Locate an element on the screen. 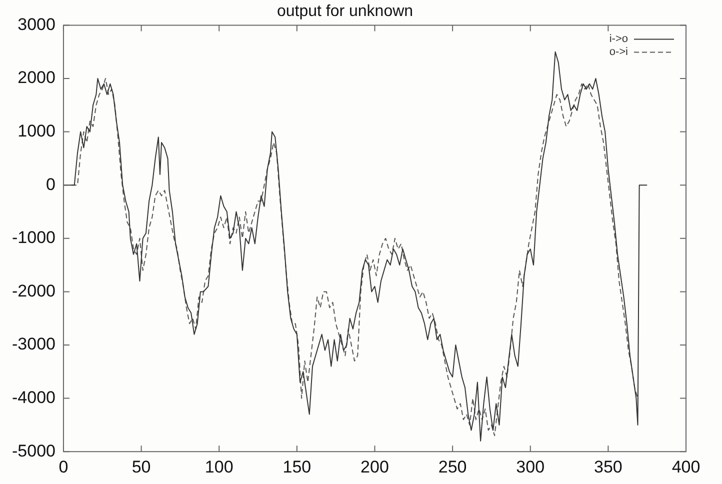 The height and width of the screenshot is (484, 722). x-tick-label: 200 is located at coordinates (374, 466).